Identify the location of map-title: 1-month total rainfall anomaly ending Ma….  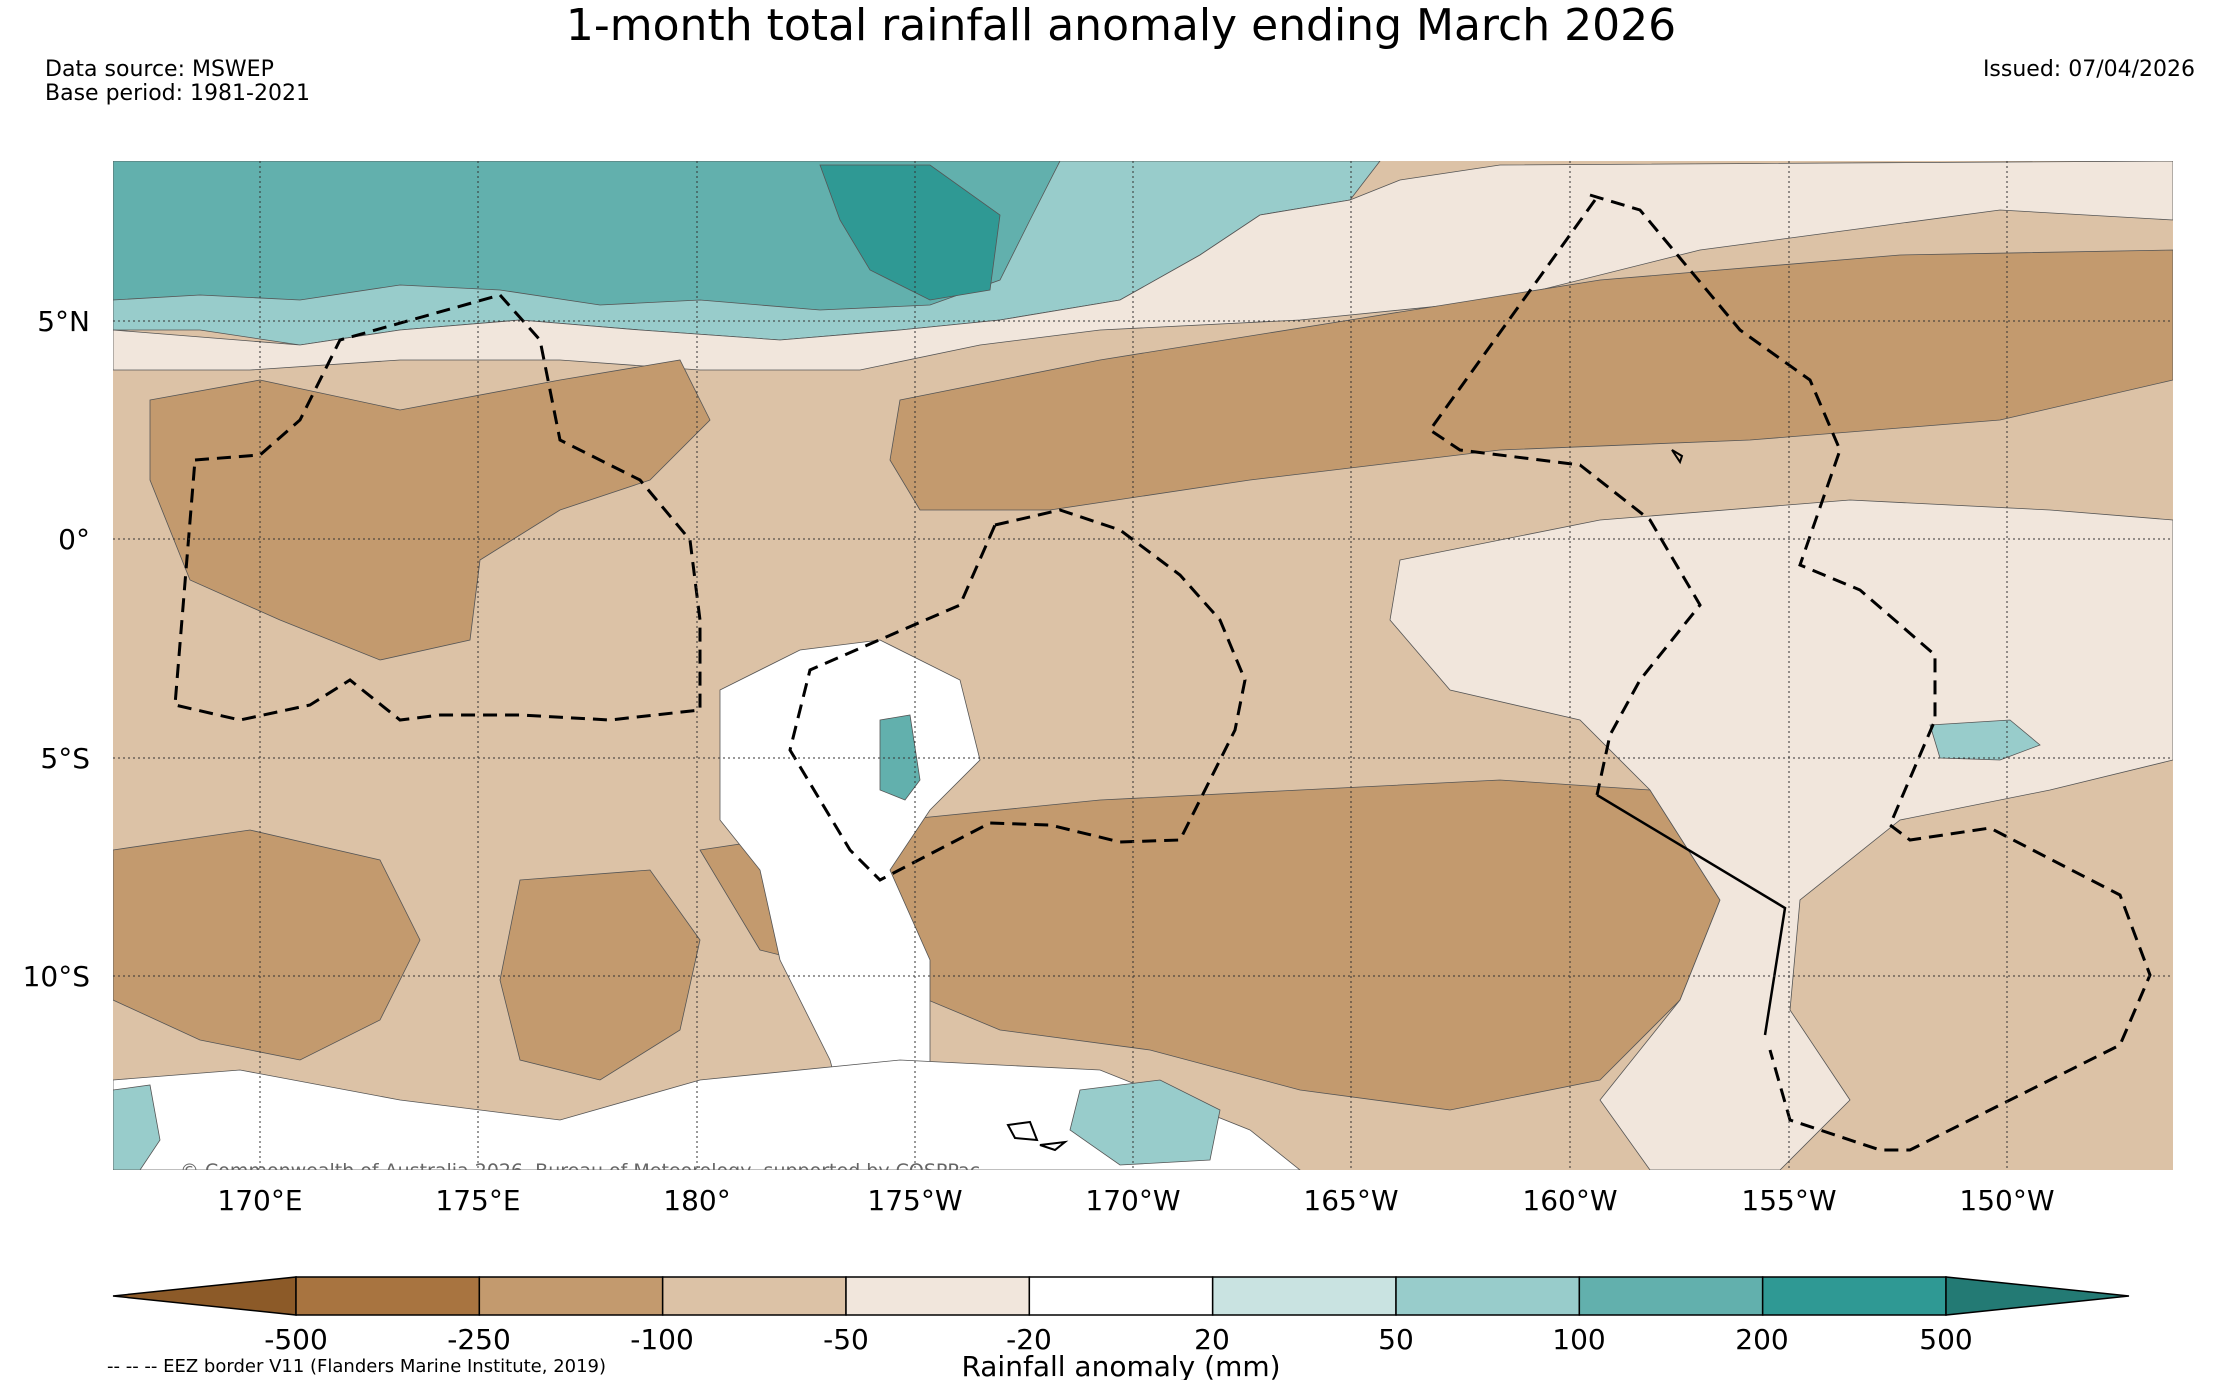
(1121, 25).